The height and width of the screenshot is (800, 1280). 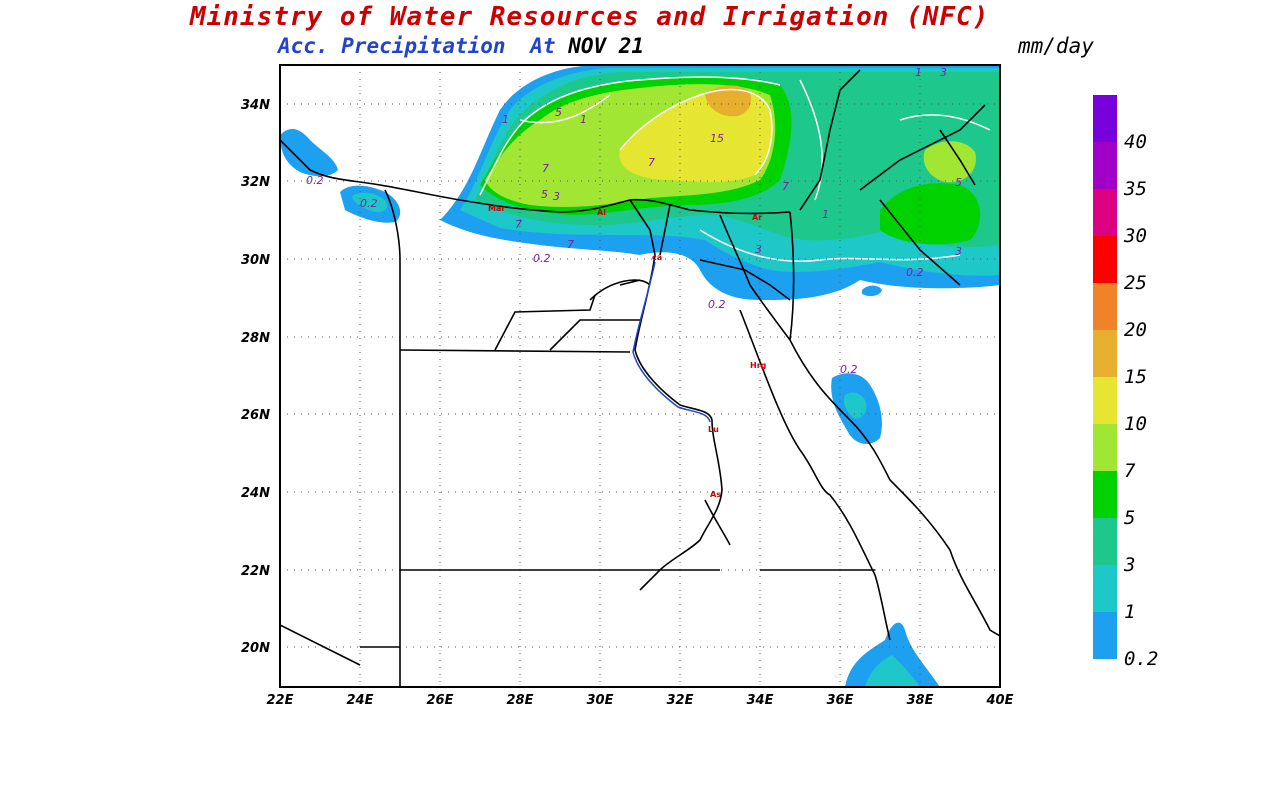 What do you see at coordinates (392, 46) in the screenshot?
I see `field-name: Acc. Precipitation` at bounding box center [392, 46].